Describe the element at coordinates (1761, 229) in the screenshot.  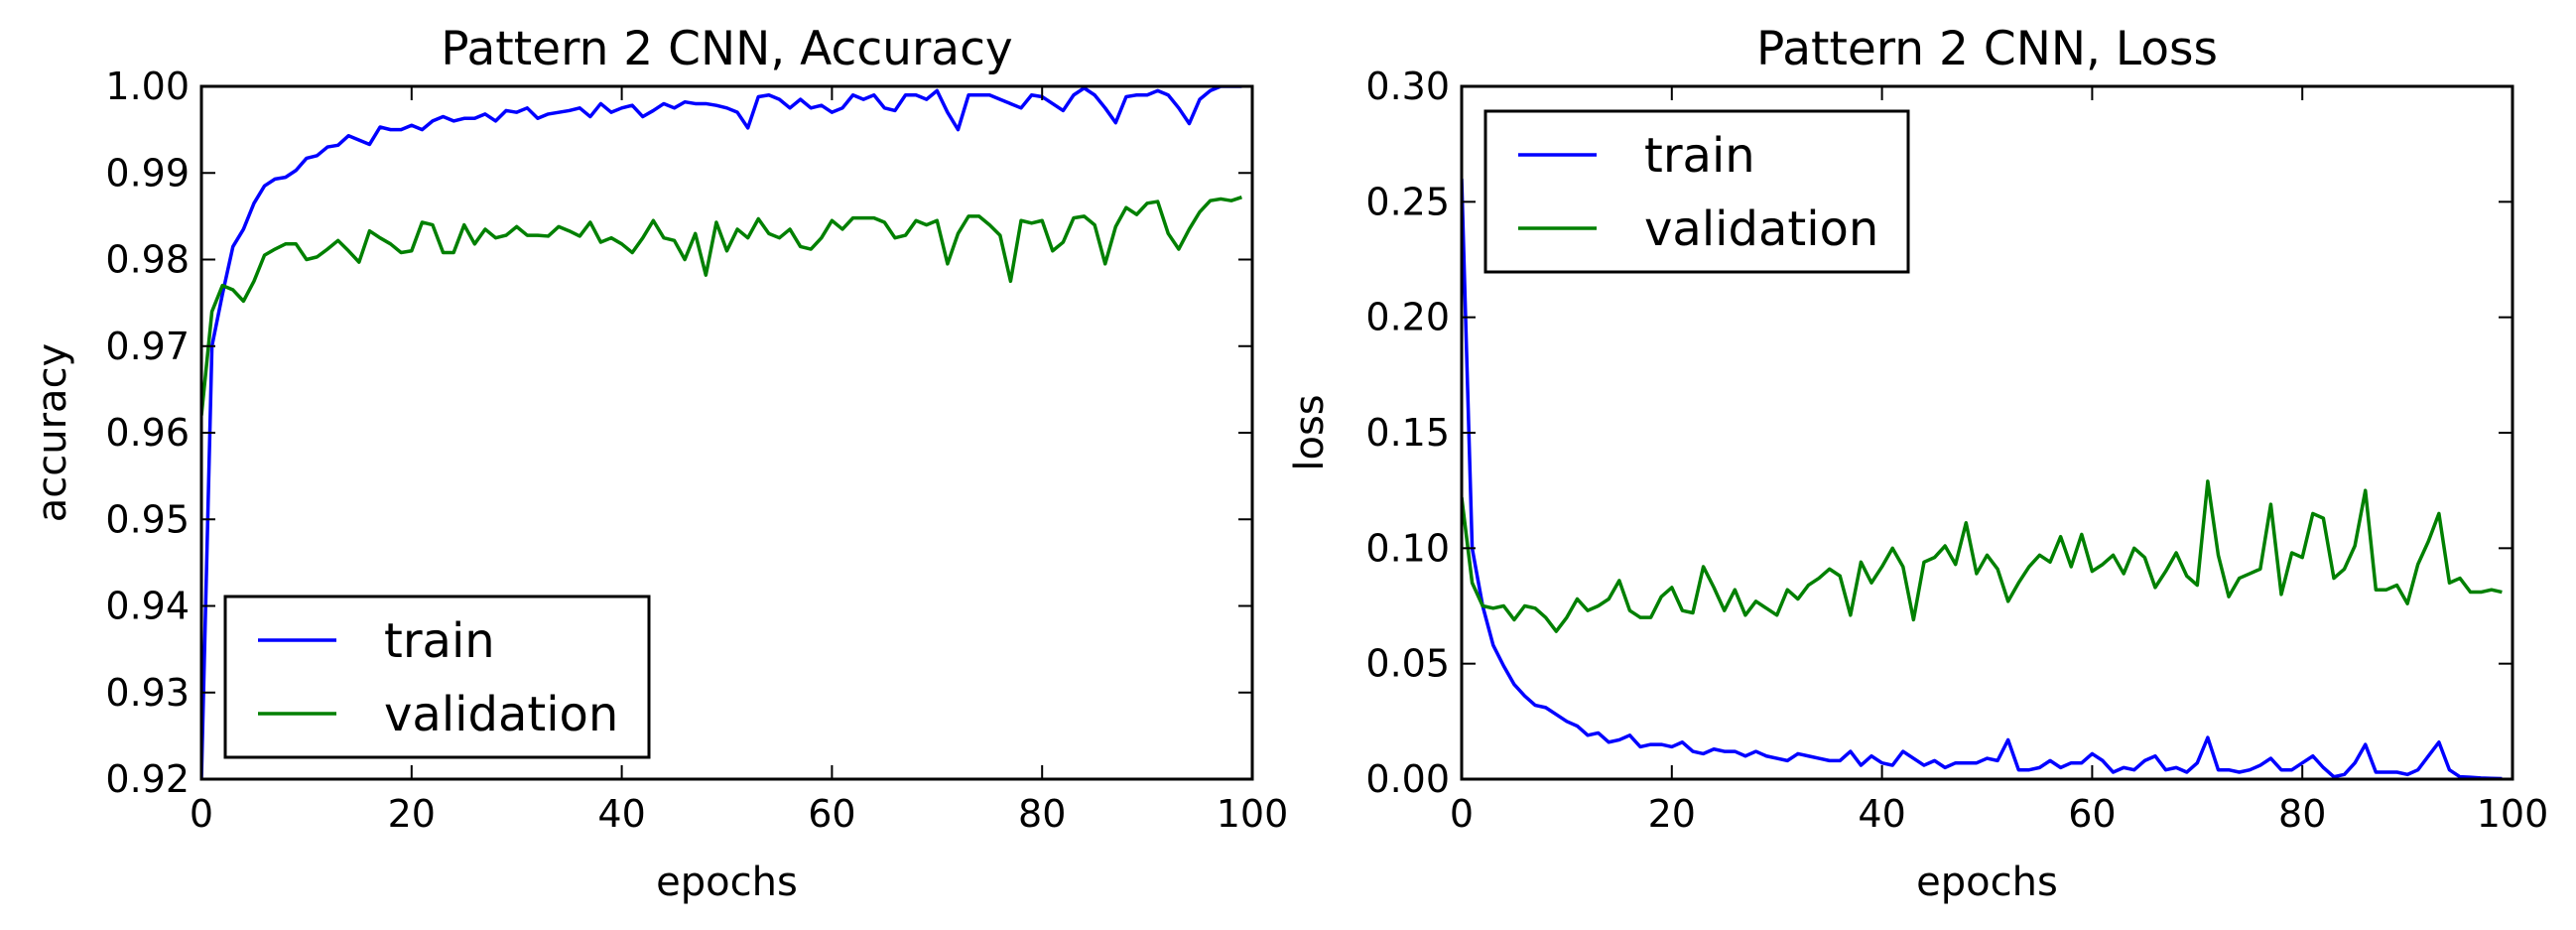
I see `loss-legend-label-validation: validation` at that location.